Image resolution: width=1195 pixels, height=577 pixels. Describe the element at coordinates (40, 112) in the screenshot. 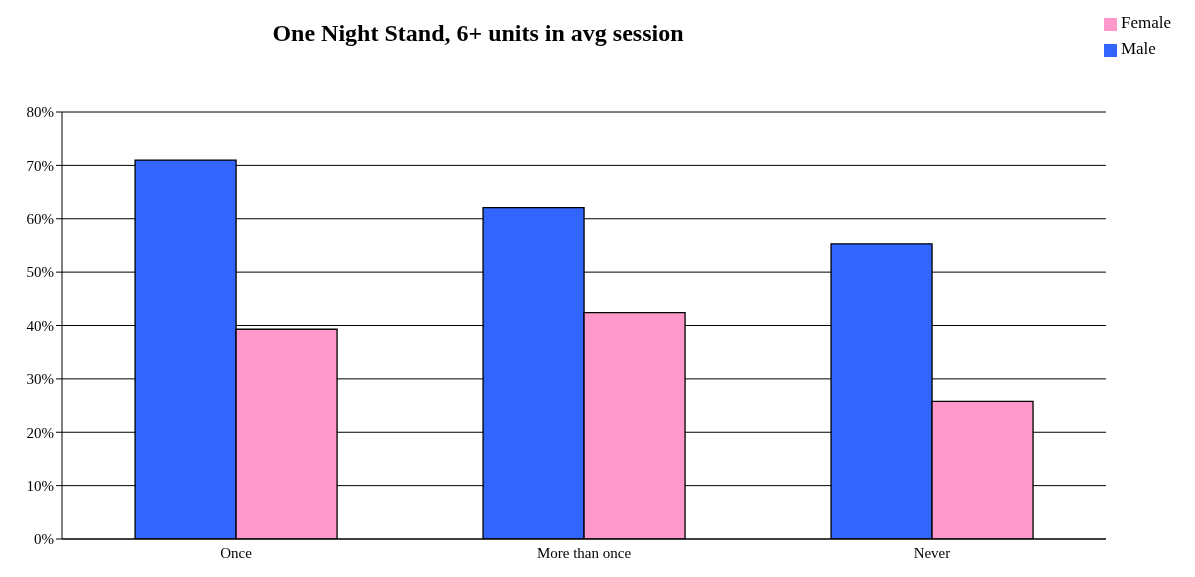

I see `y-tick-label: 80%` at that location.